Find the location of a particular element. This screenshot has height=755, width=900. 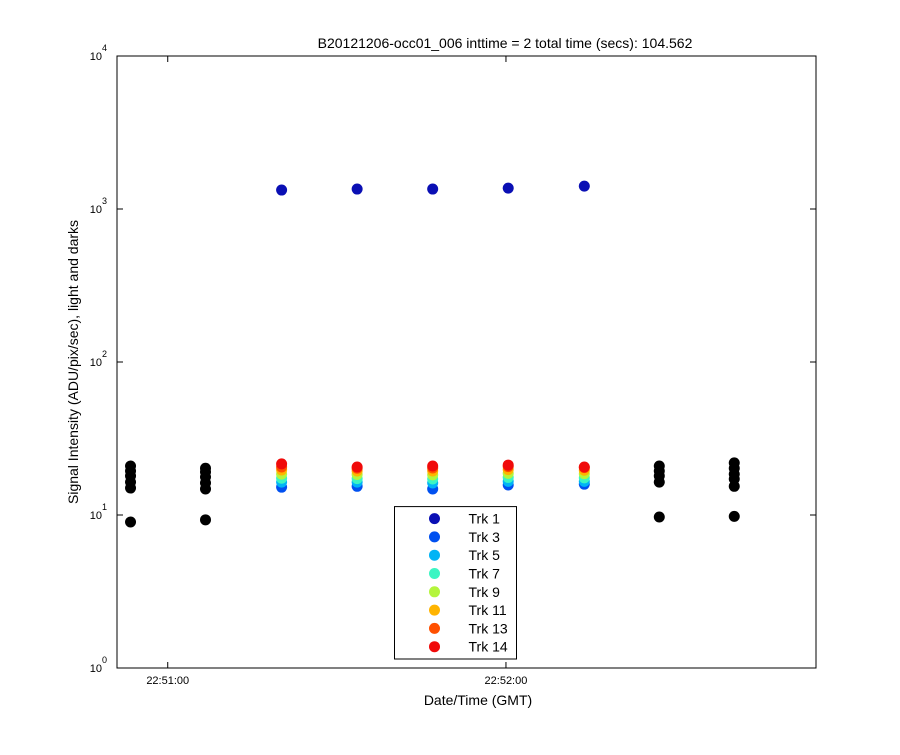

y-tick-exponent: 3 is located at coordinates (104, 201).